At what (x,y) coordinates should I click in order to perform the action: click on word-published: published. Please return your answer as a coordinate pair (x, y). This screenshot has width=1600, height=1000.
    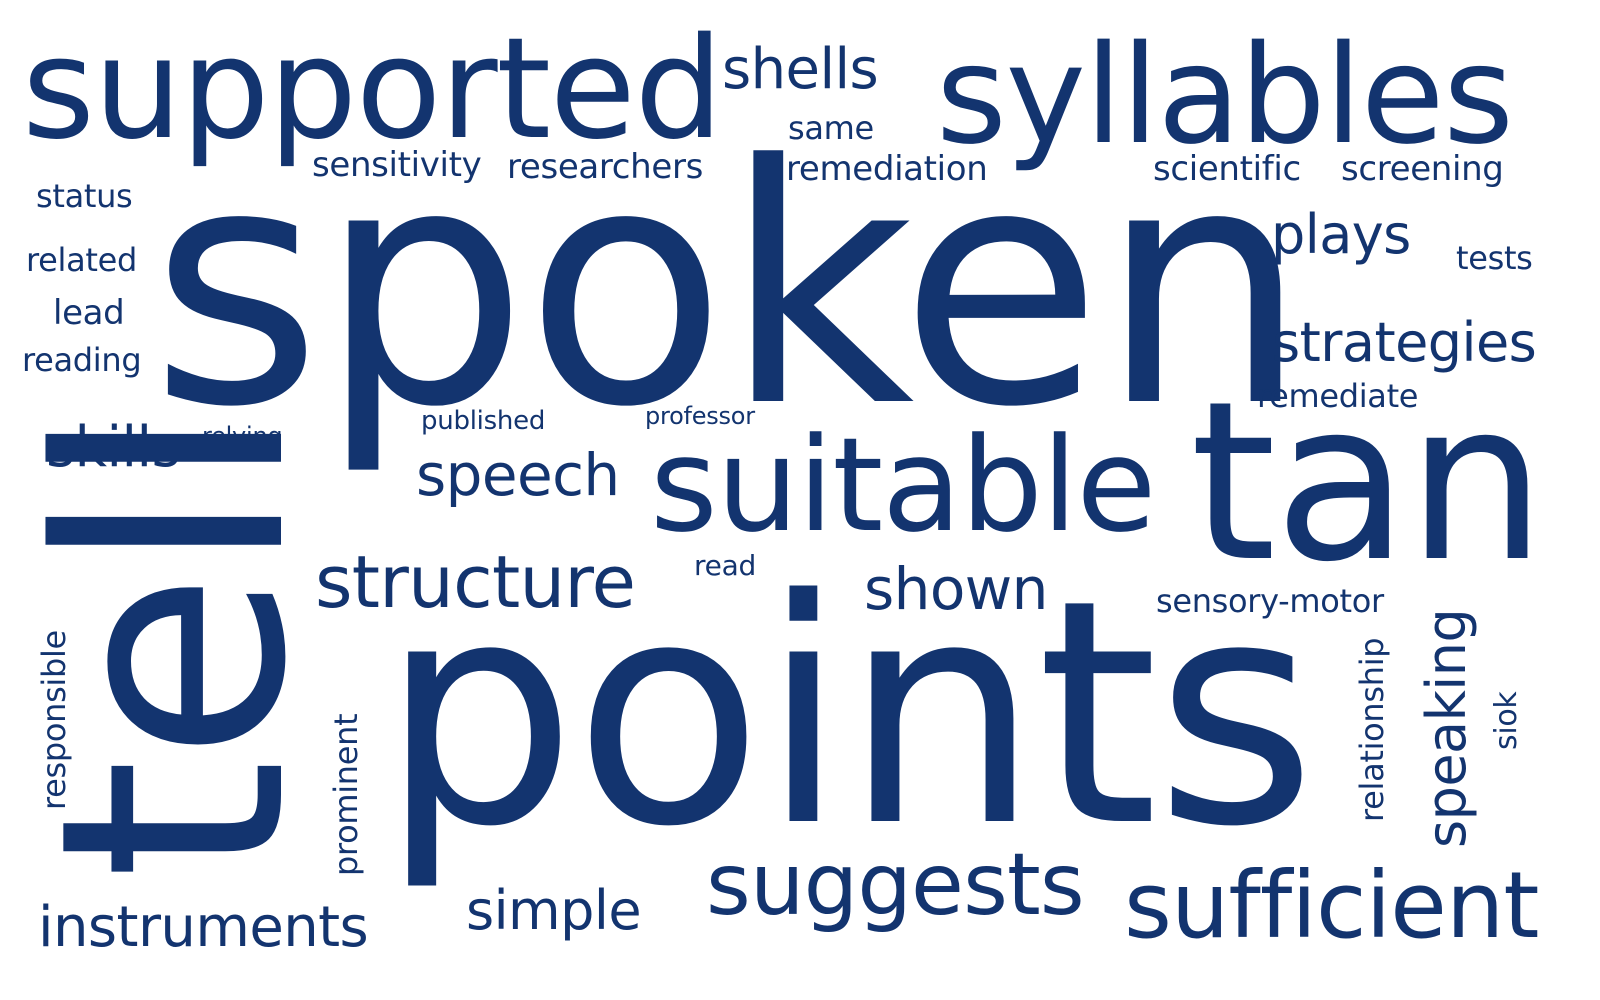
    Looking at the image, I should click on (483, 421).